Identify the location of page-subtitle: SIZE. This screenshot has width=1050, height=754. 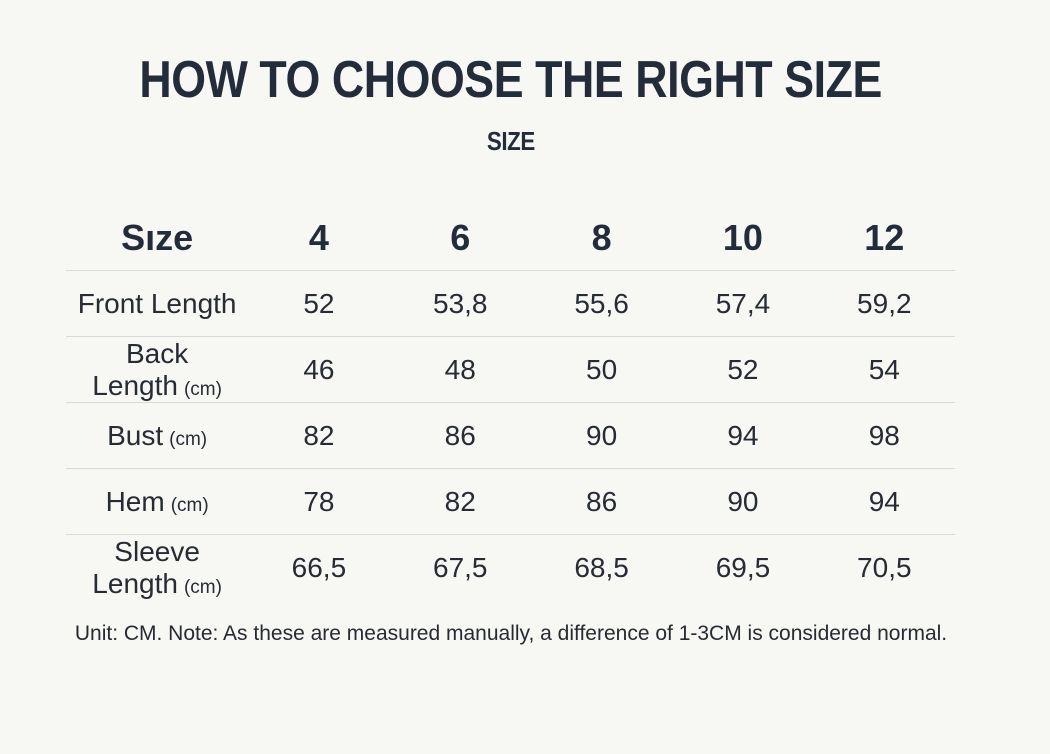
(511, 141).